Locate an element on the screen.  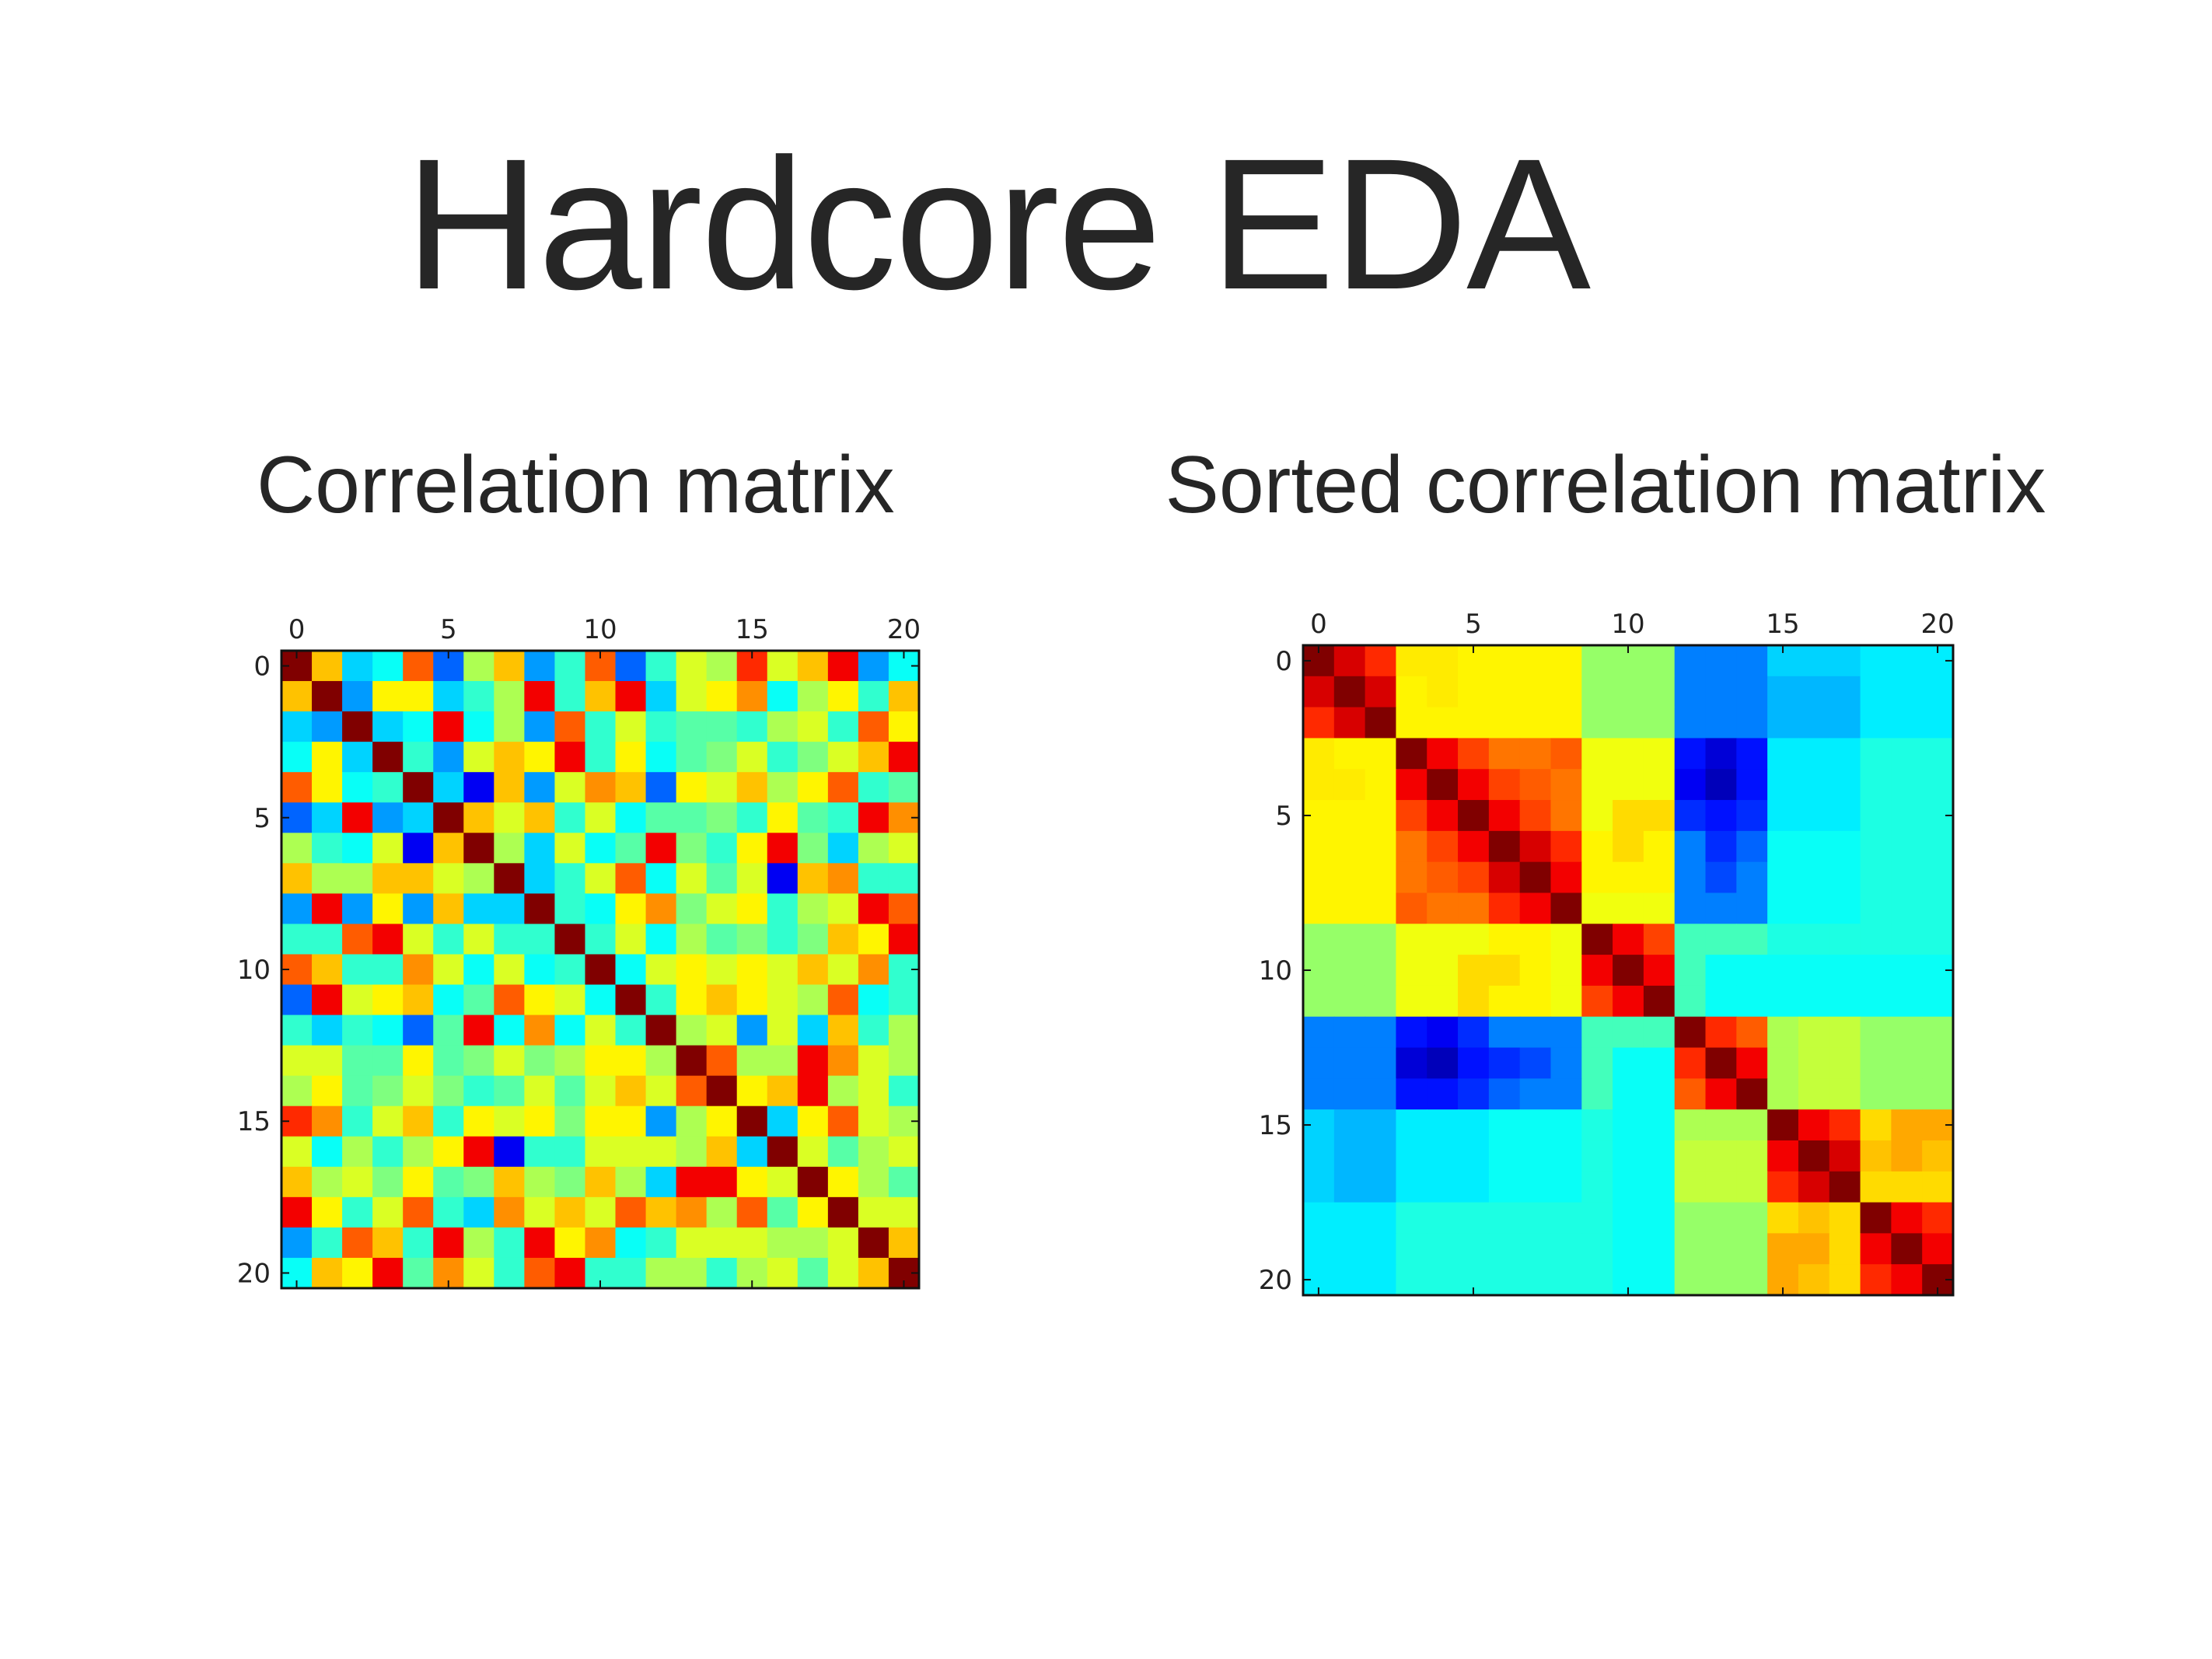
heatmap-plot-0: 0 5 10 15 20 0 5 10 15 20 is located at coordinates (579, 952).